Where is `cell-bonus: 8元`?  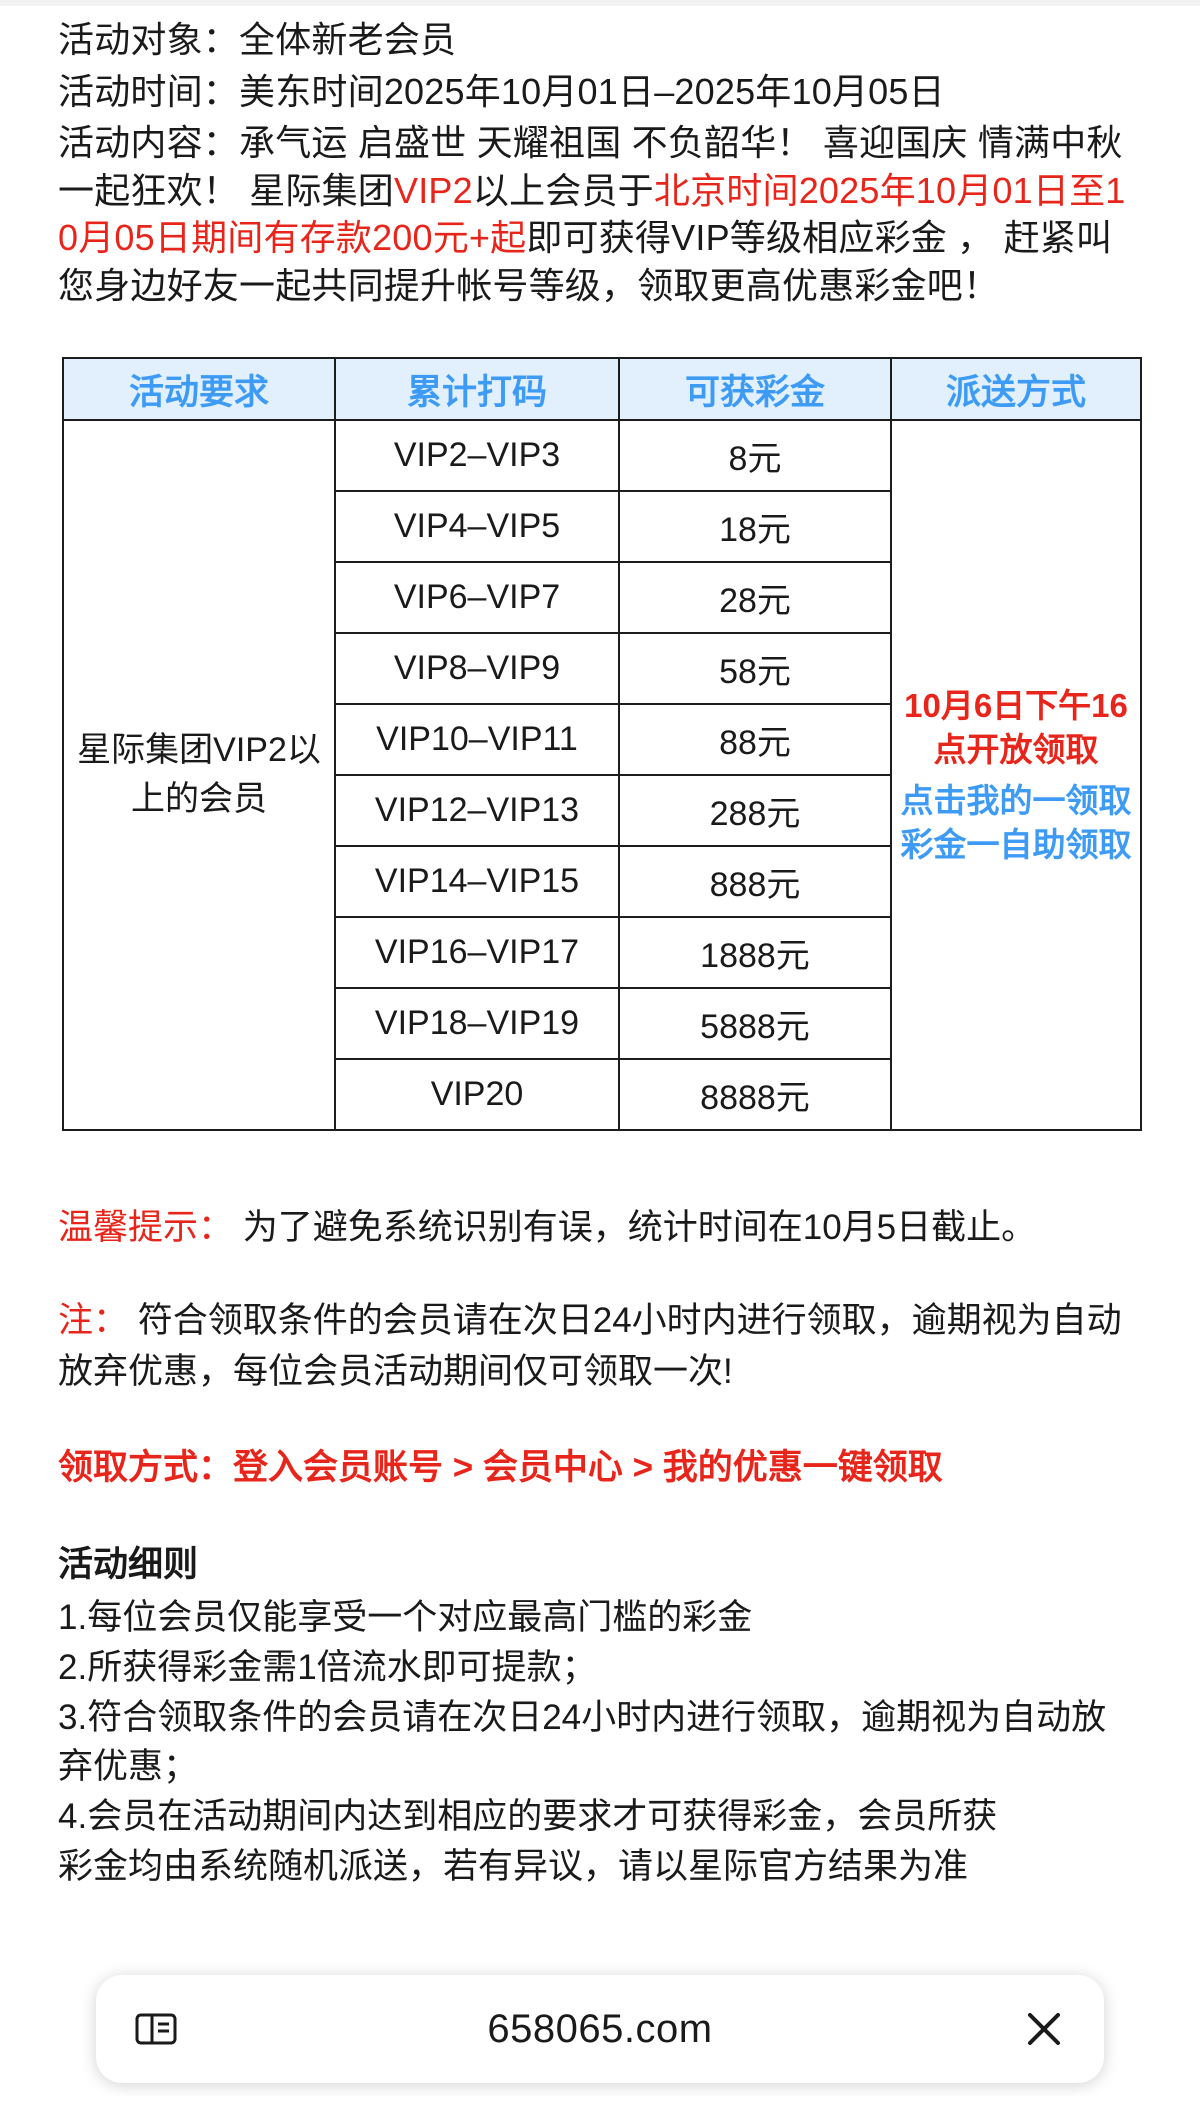
cell-bonus: 8元 is located at coordinates (755, 456).